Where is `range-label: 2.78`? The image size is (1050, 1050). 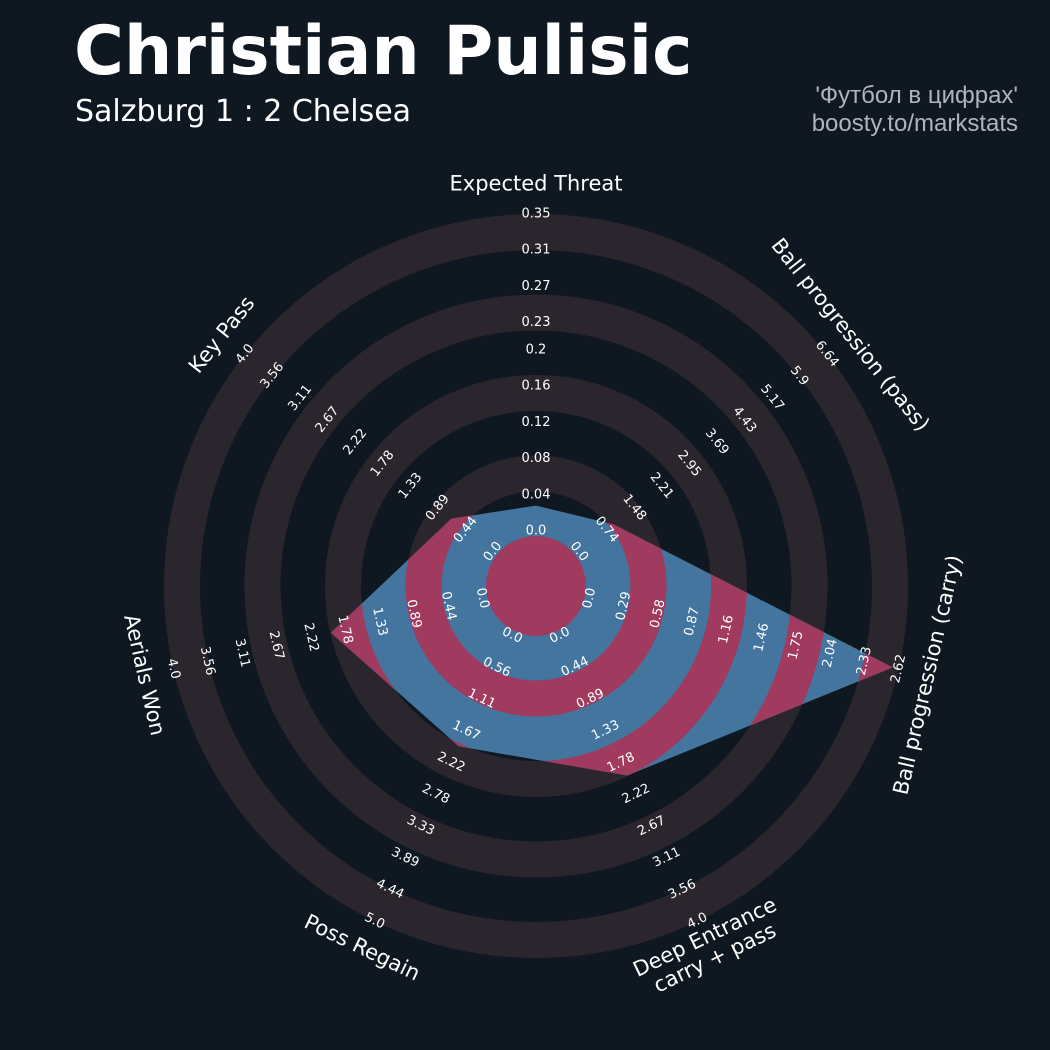 range-label: 2.78 is located at coordinates (435, 794).